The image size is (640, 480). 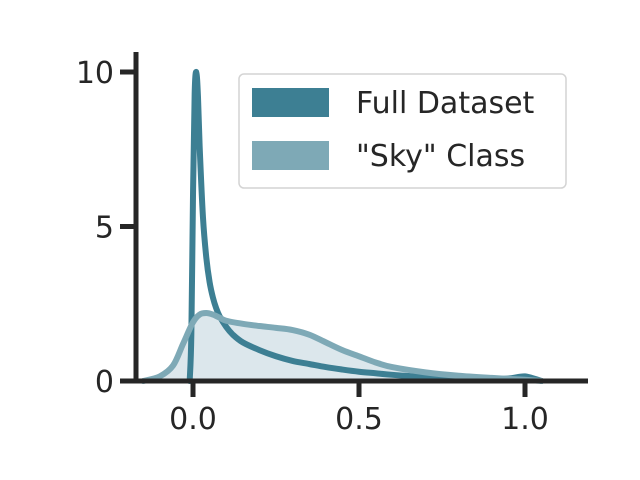 I want to click on x-tick-label-0: 0.0, so click(x=193, y=419).